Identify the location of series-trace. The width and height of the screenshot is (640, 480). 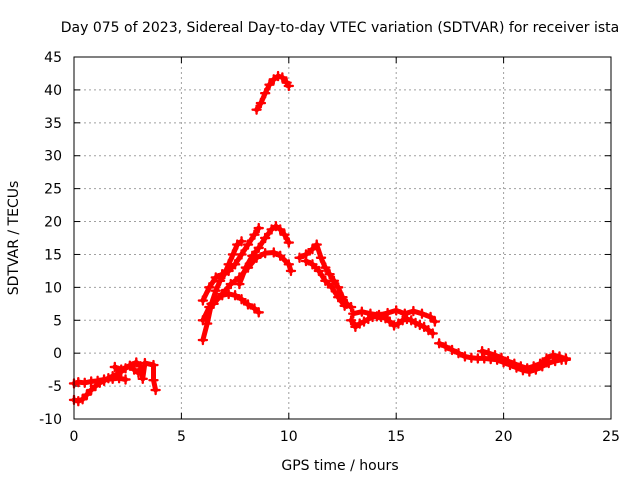
(264, 255).